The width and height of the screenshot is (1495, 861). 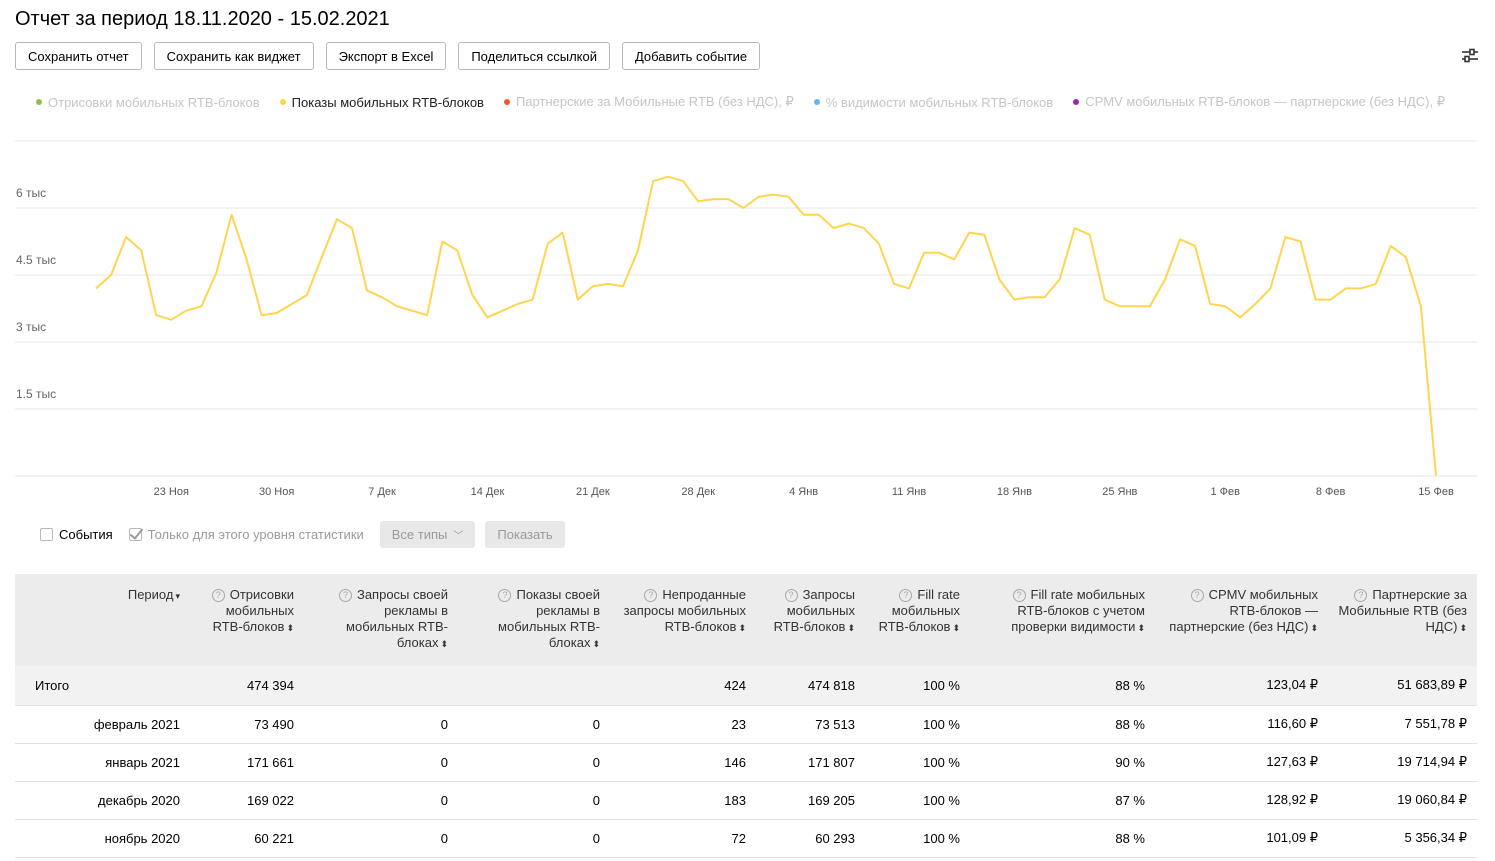 I want to click on y-tick-label: 1.5 тыс, so click(x=36, y=394).